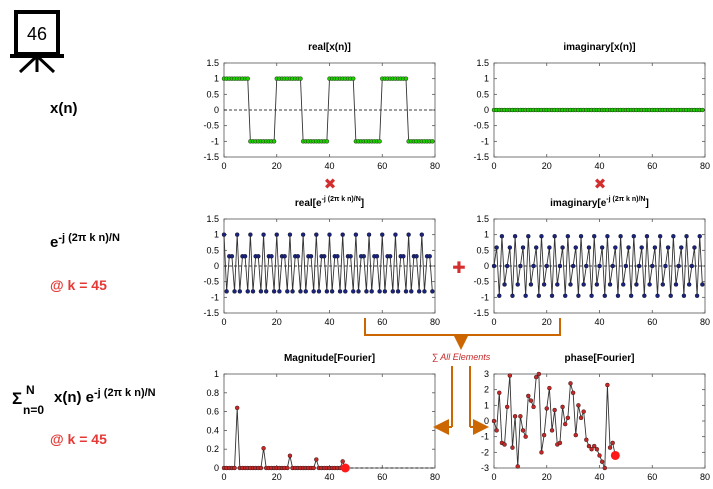  I want to click on x-tick-label: 40, so click(599, 166).